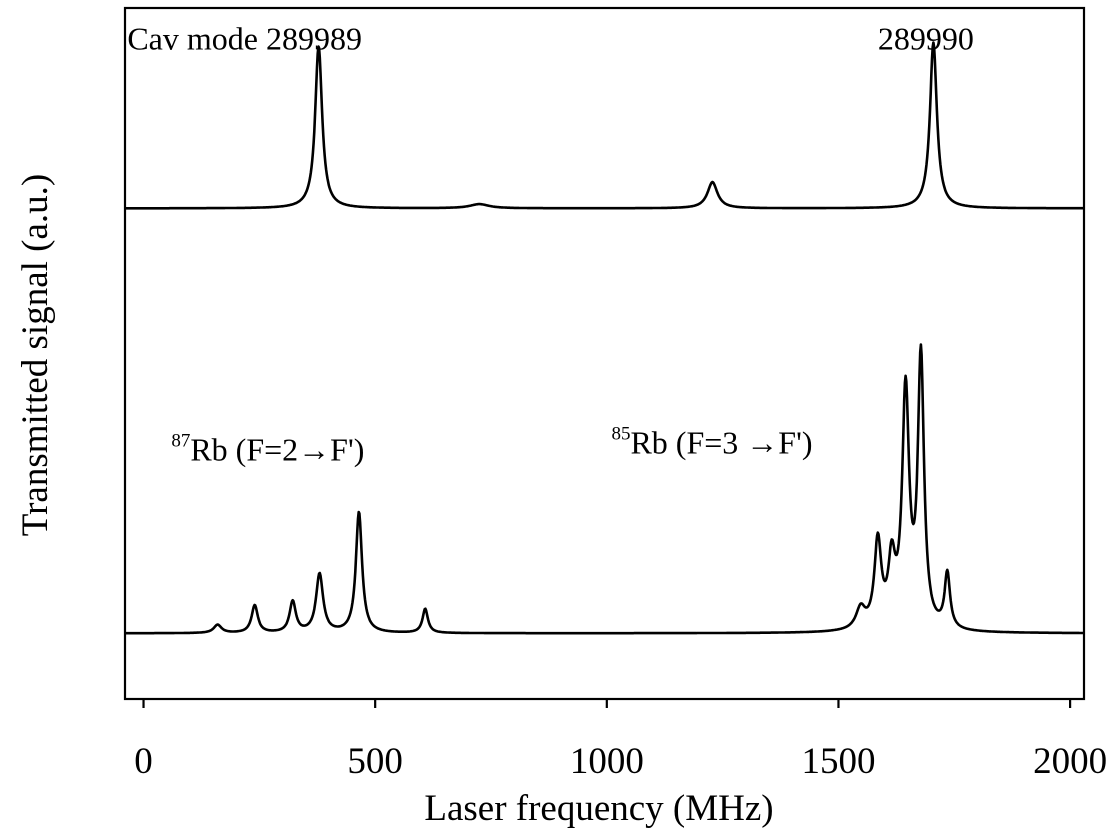 This screenshot has height=837, width=1106. Describe the element at coordinates (143, 761) in the screenshot. I see `x-tick-label-0: 0` at that location.